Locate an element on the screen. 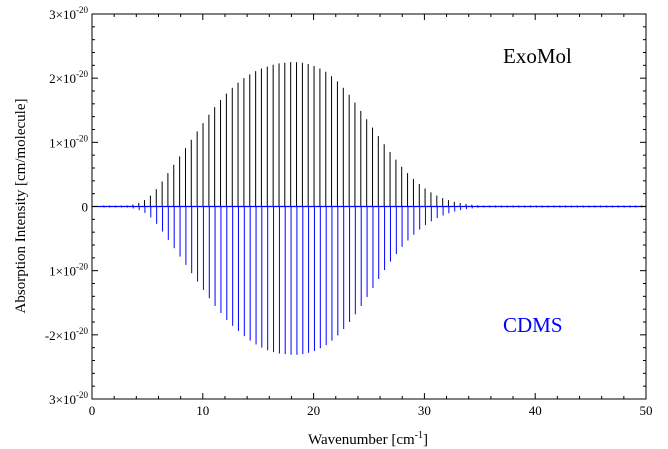 This screenshot has width=668, height=449. y-tick-label: 0 is located at coordinates (85, 207).